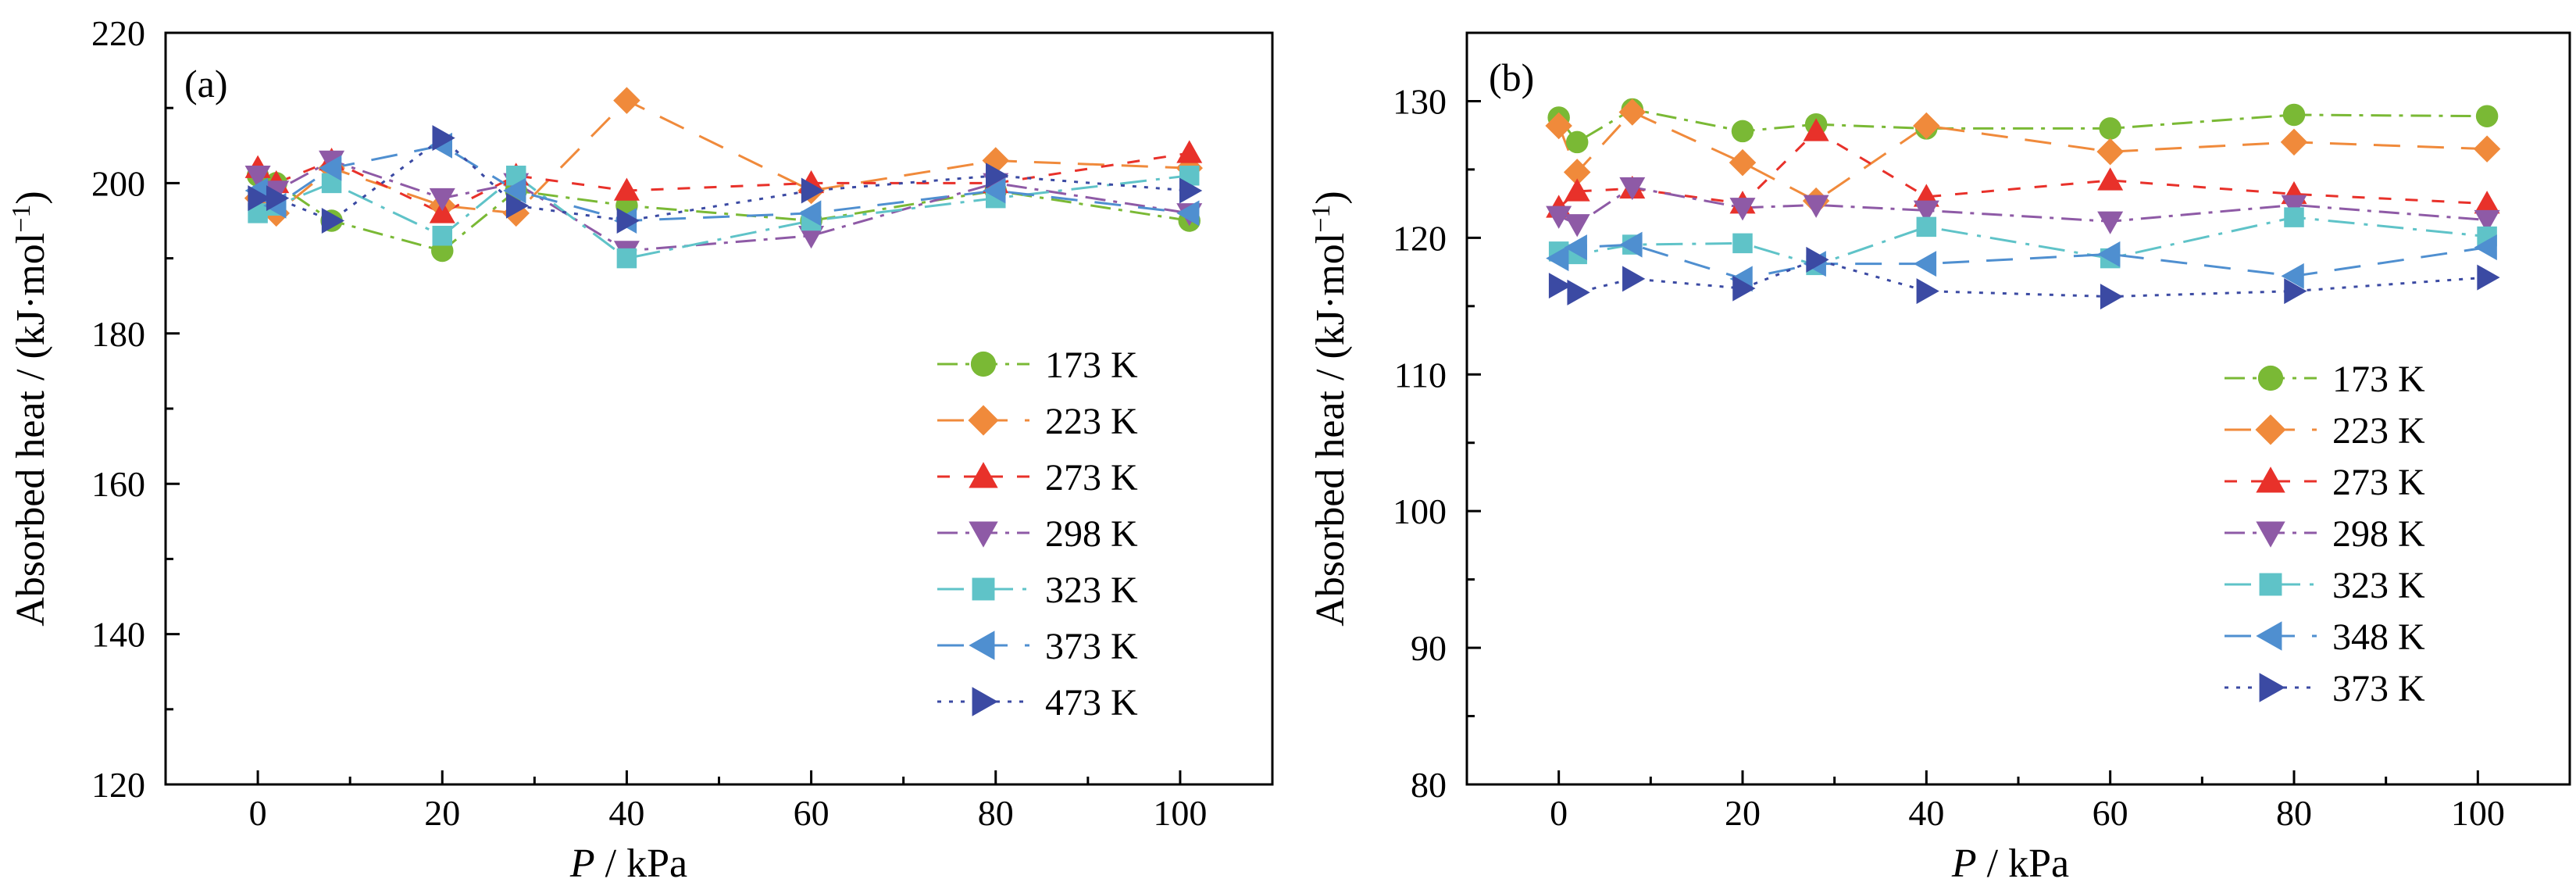  What do you see at coordinates (2378, 637) in the screenshot?
I see `legend-label: 348 K` at bounding box center [2378, 637].